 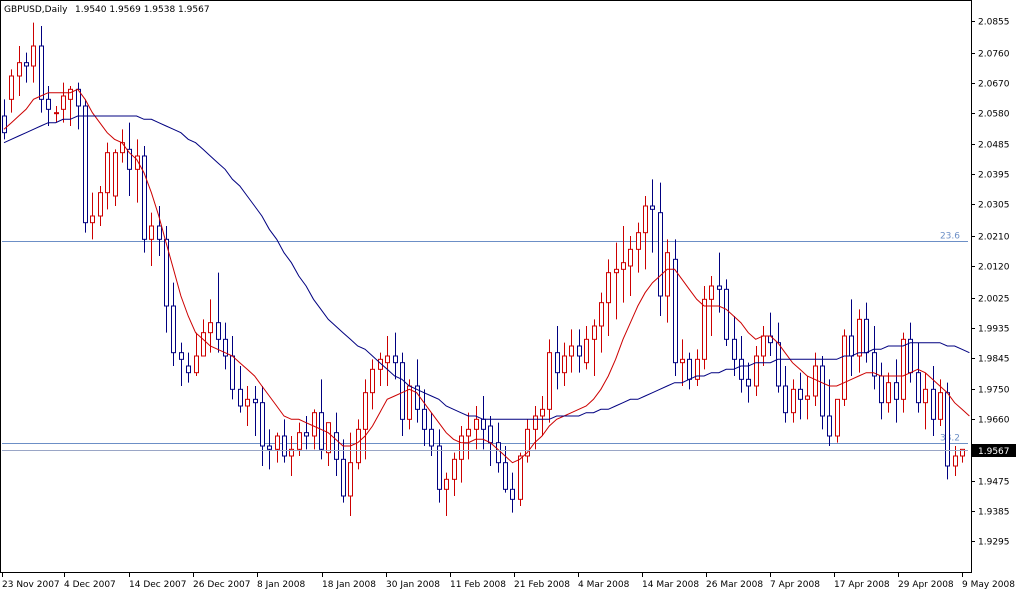 I want to click on x-tick-label: 29 Apr 2008, so click(x=926, y=585).